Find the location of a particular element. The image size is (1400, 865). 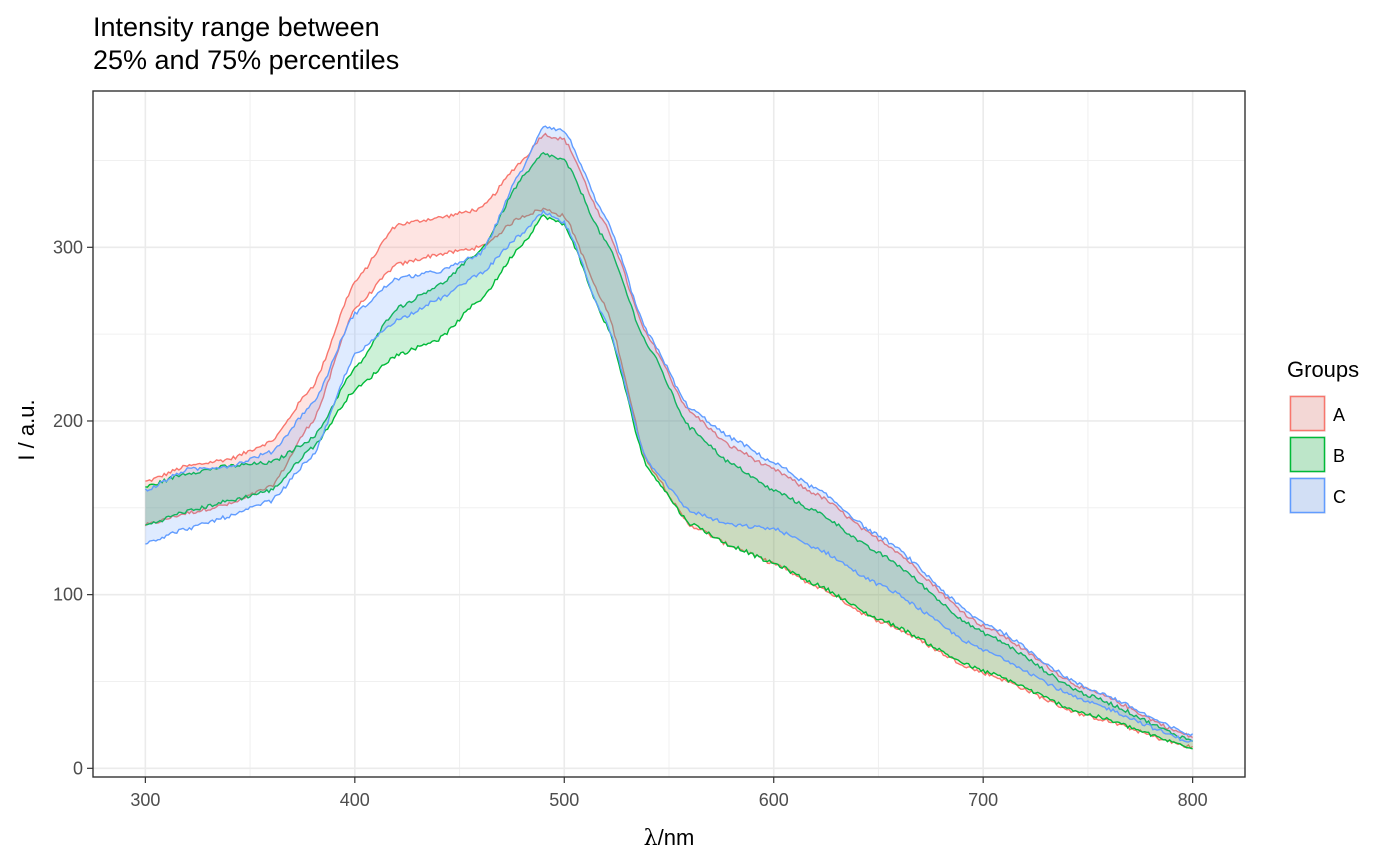

legend: Groups A B C is located at coordinates (1323, 435).